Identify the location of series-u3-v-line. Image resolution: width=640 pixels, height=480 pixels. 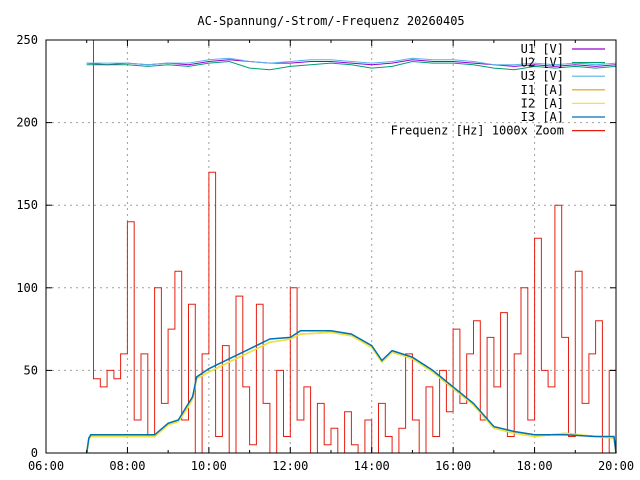
(351, 61).